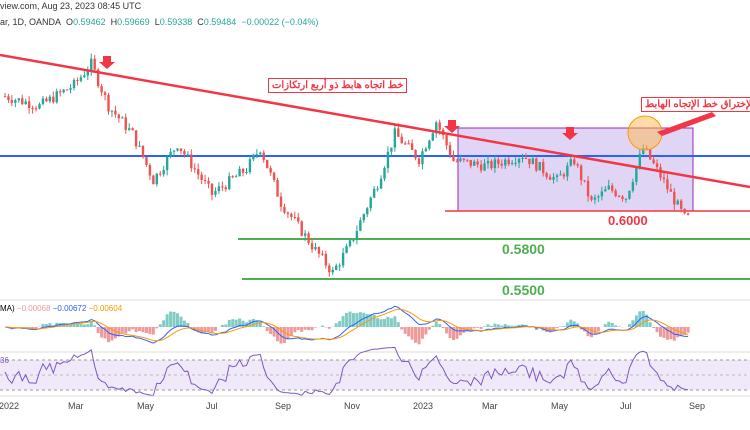  I want to click on macd-pane, so click(347, 325).